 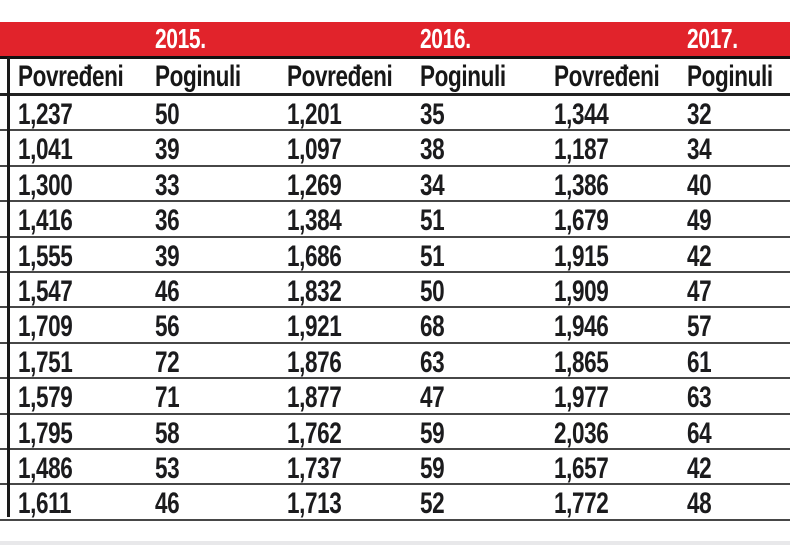 What do you see at coordinates (353, 220) in the screenshot?
I see `cell-injured: 1,384` at bounding box center [353, 220].